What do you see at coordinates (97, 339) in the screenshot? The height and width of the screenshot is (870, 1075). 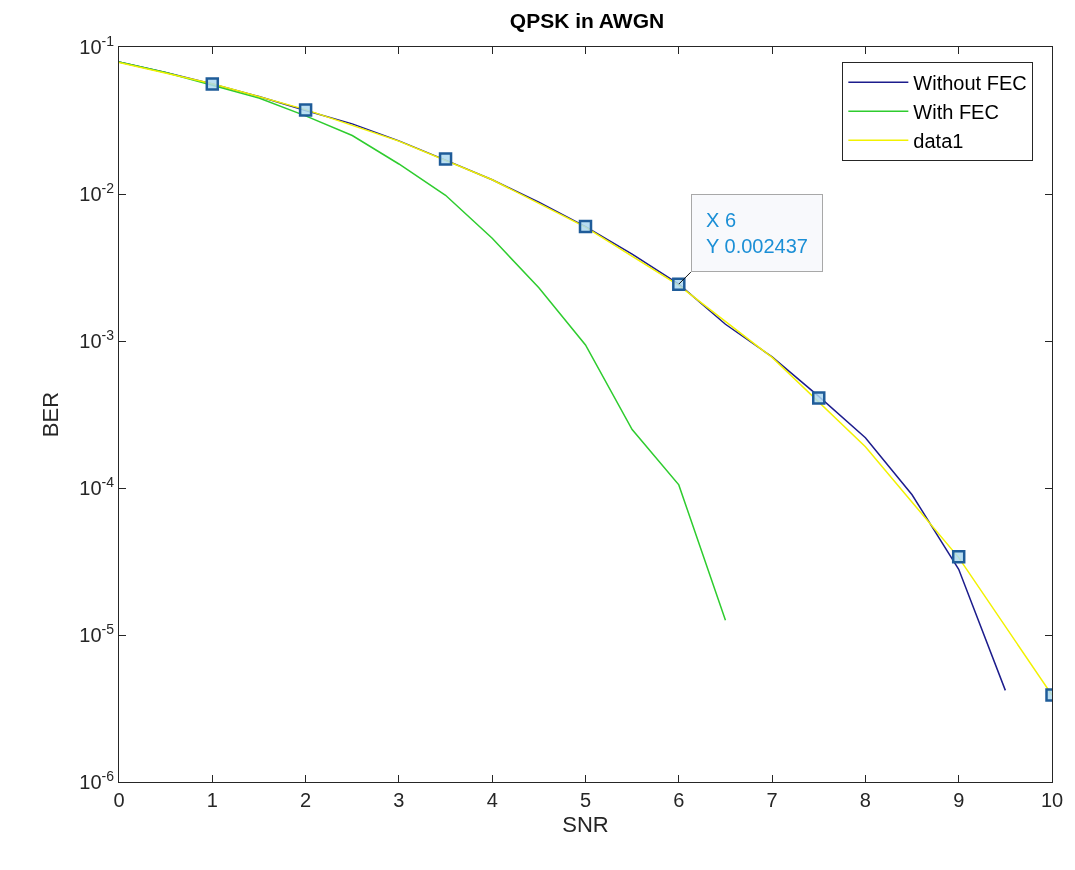 I see `y-tick-label: 10$^{-3}$` at bounding box center [97, 339].